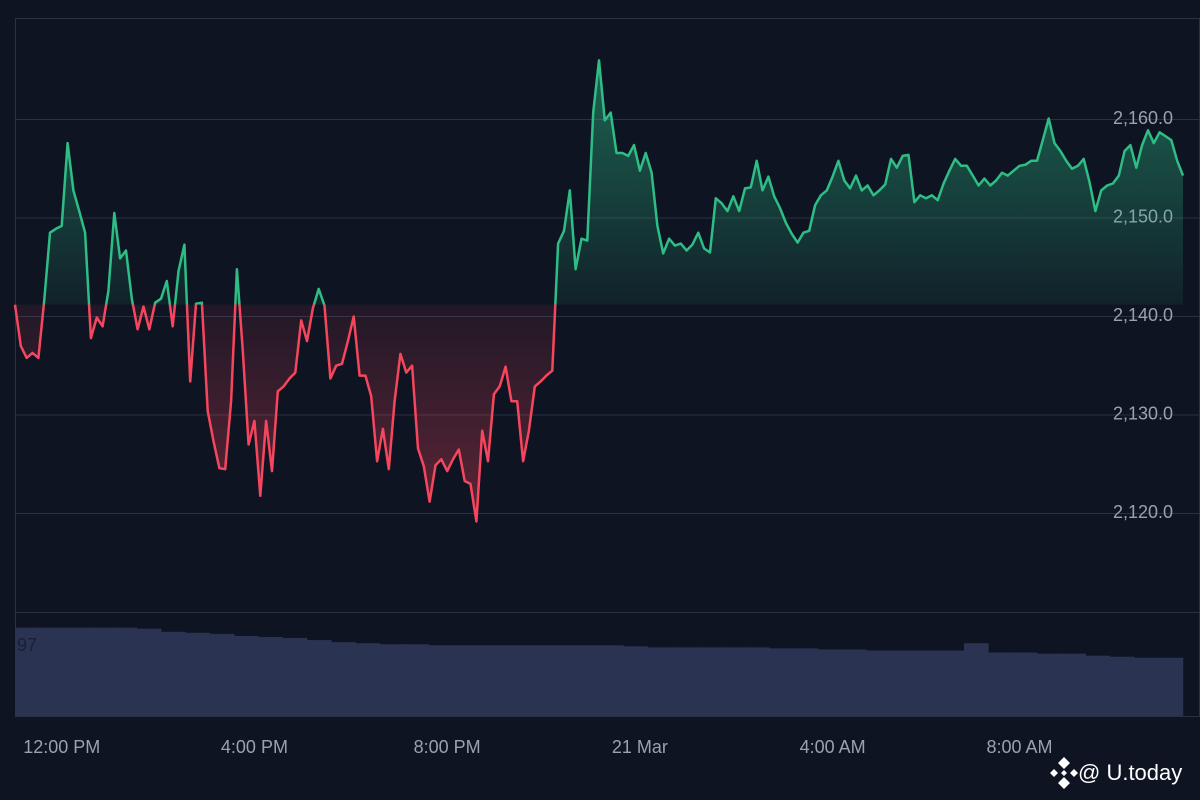 The image size is (1200, 800). I want to click on x-tick-label: 8:00 AM, so click(1019, 747).